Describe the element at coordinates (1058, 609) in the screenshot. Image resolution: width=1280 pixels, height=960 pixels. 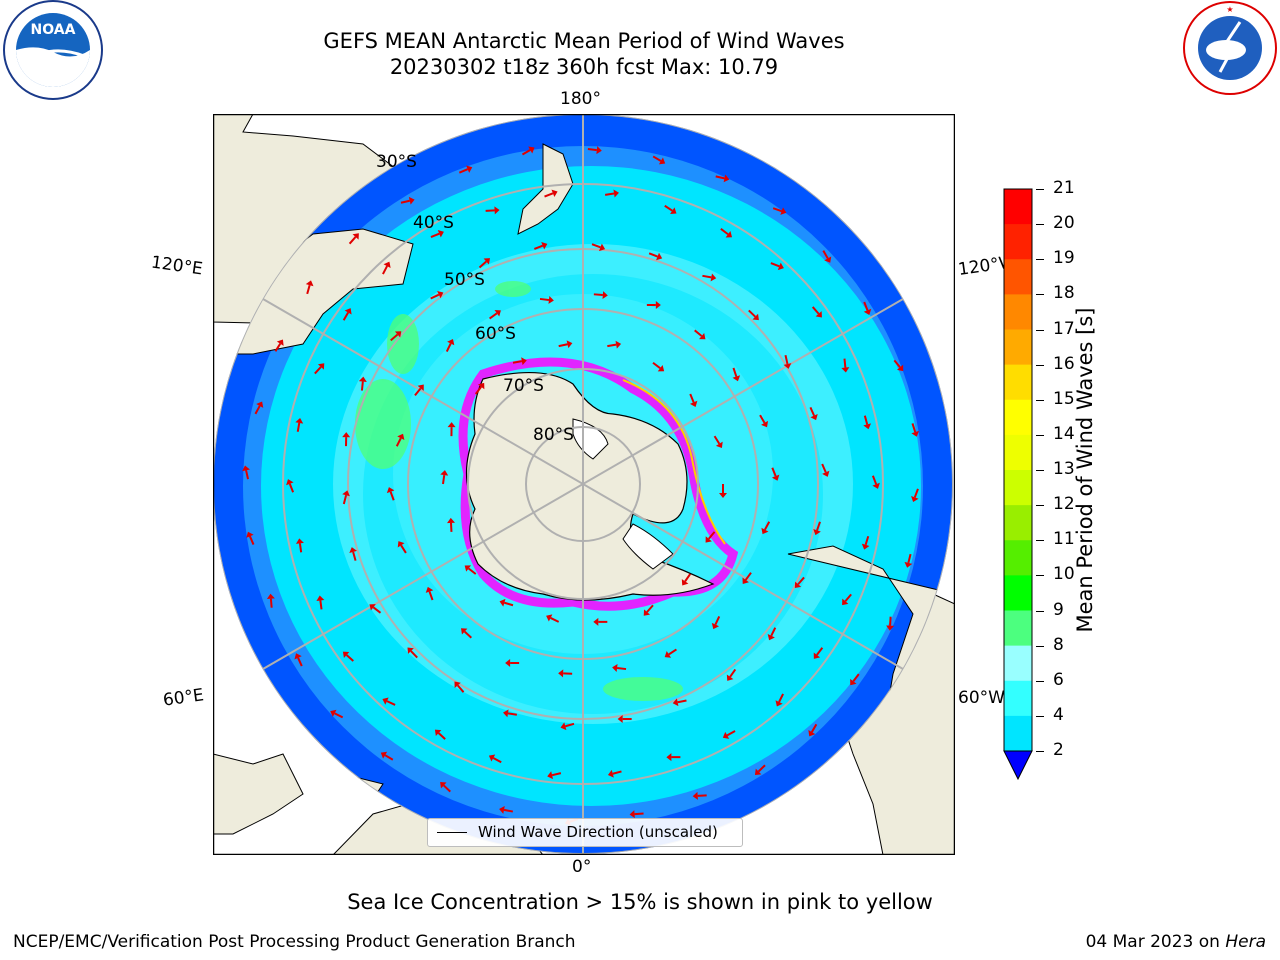
I see `colorbar-tick-label: 9` at that location.